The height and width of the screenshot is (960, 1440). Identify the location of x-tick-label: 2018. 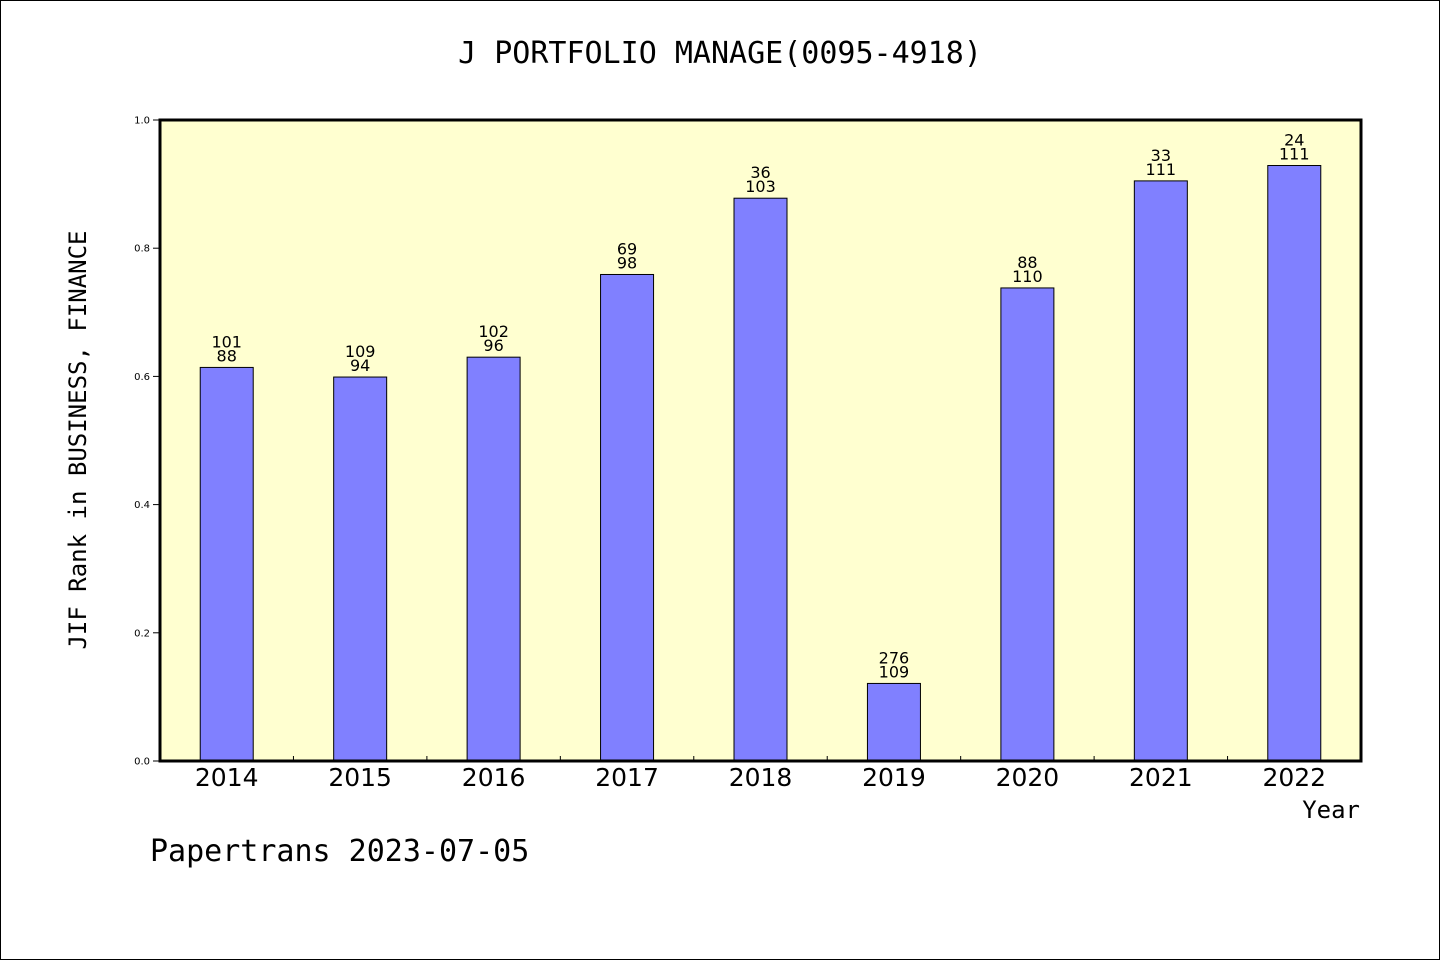
(761, 777).